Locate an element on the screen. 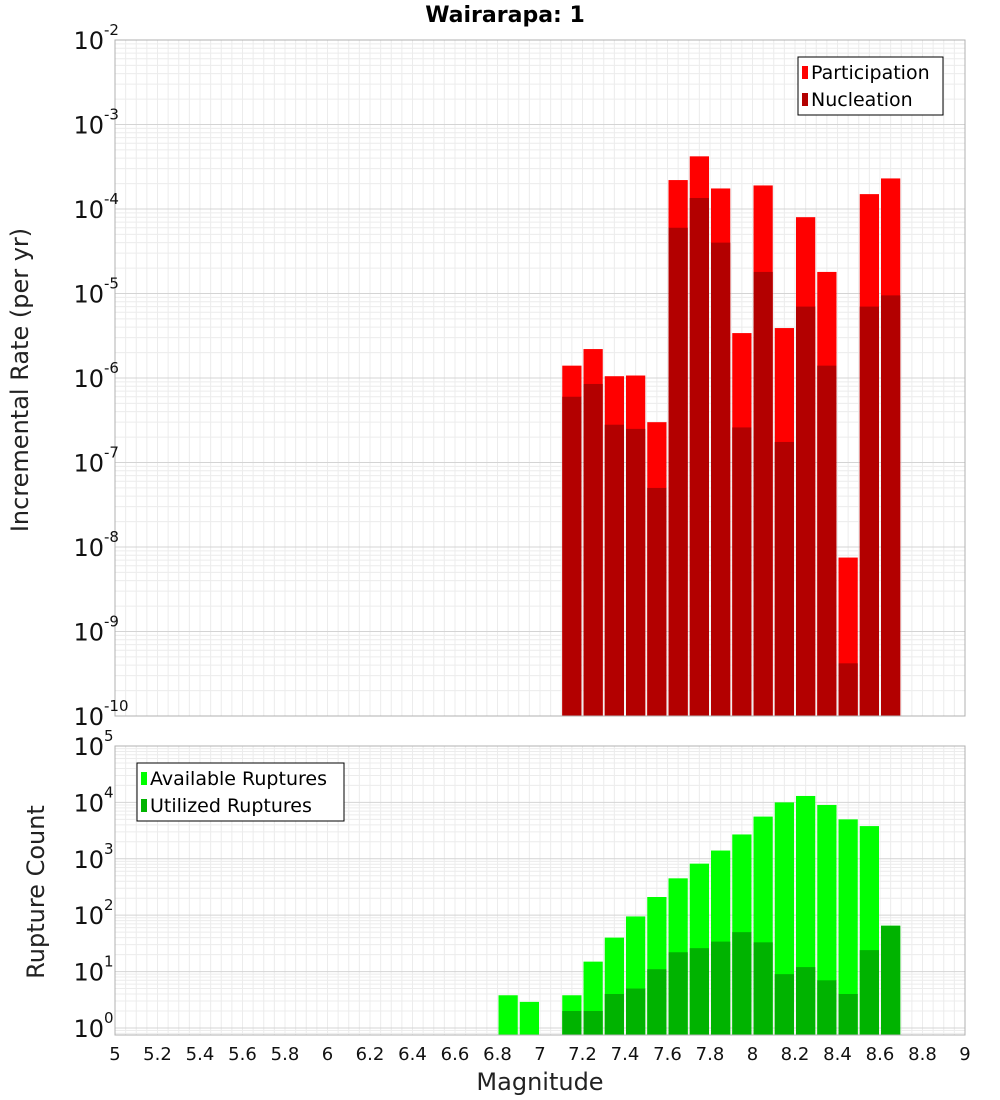 Image resolution: width=1000 pixels, height=1100 pixels. rate-legend: Participation Nucleation is located at coordinates (870, 86).